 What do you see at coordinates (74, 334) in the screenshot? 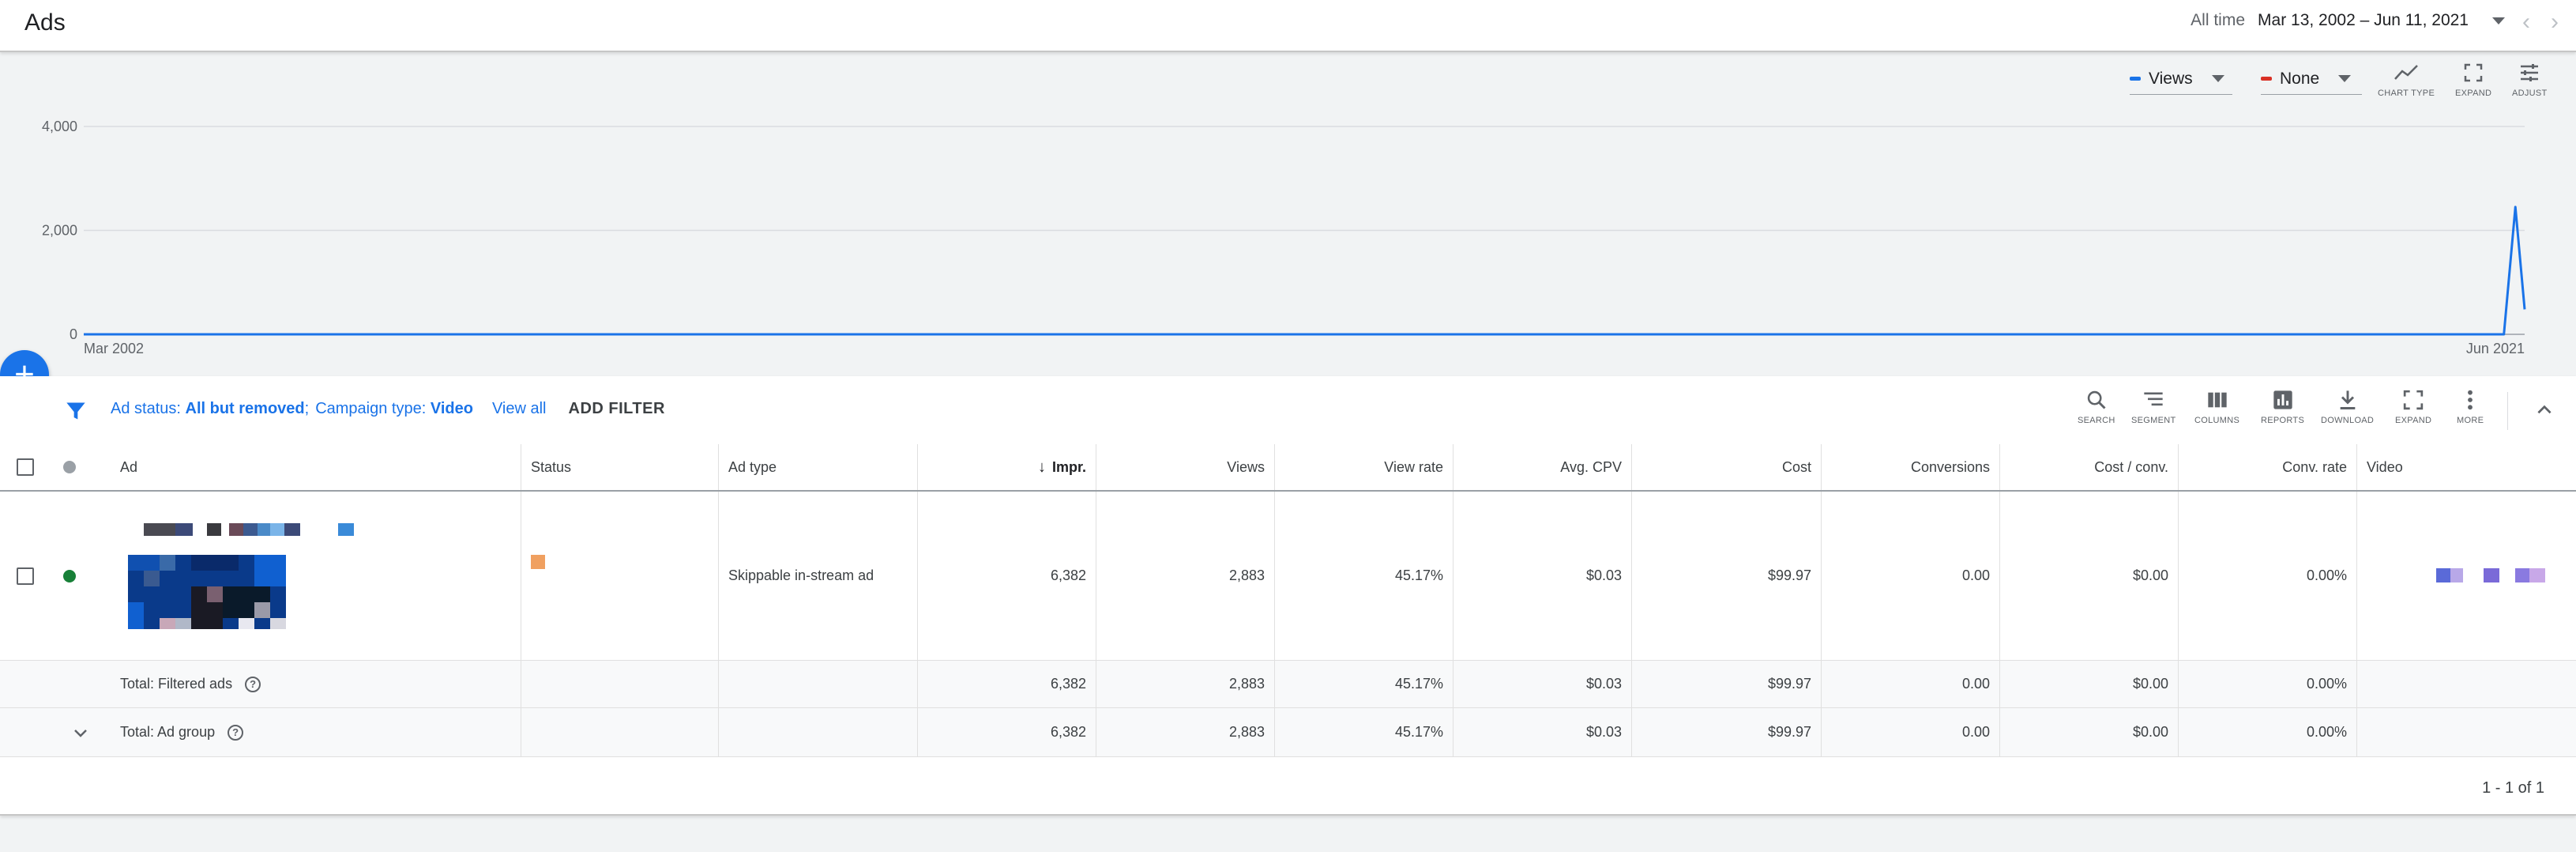
I see `y-tick-label: 0` at bounding box center [74, 334].